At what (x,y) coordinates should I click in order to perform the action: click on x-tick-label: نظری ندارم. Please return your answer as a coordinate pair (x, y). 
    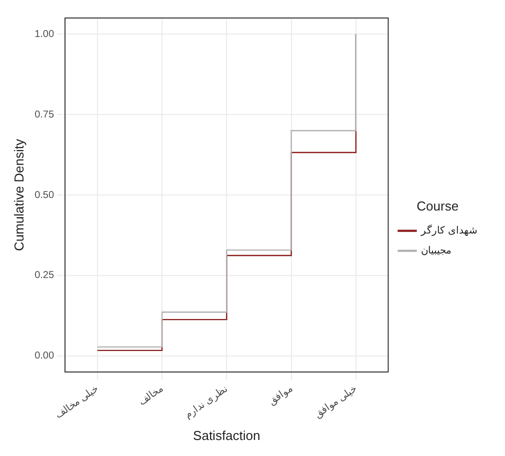
    Looking at the image, I should click on (206, 403).